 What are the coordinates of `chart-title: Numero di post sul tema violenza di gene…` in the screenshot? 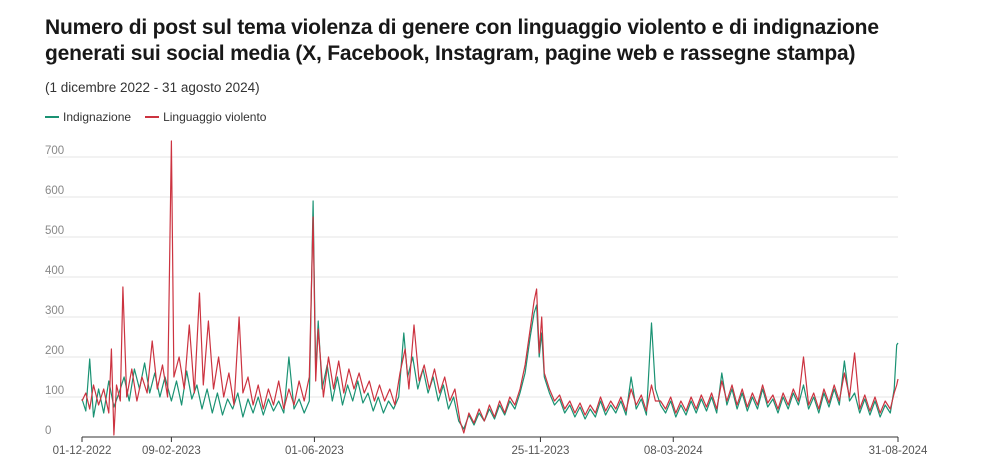 It's located at (462, 40).